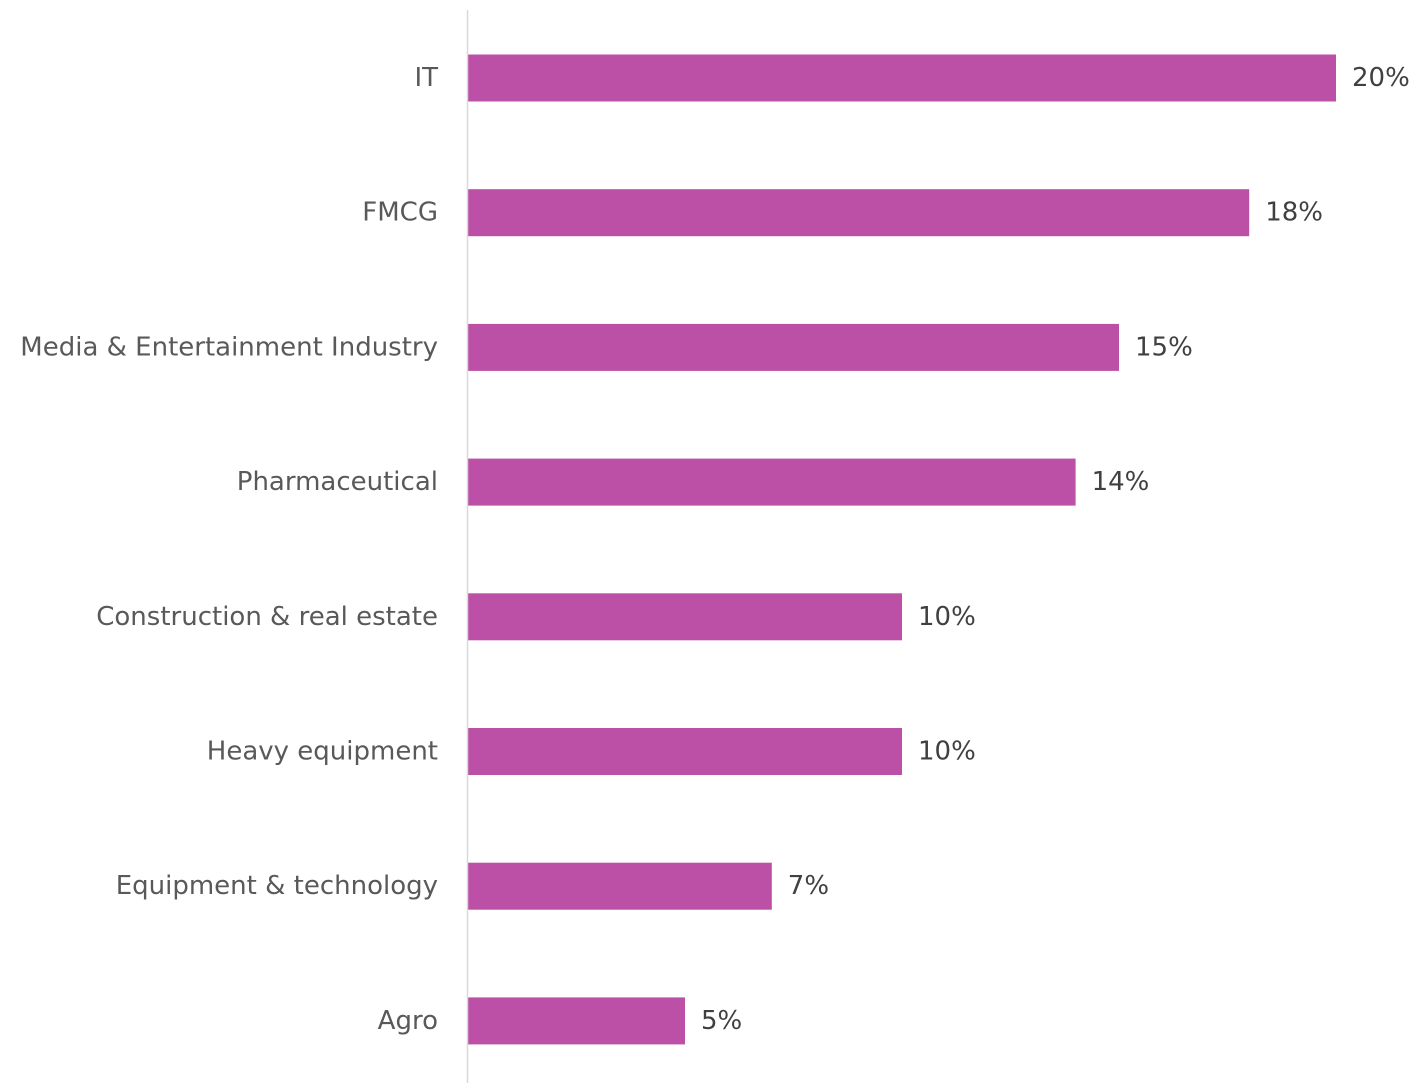 Image resolution: width=1415 pixels, height=1085 pixels. I want to click on value-label: 7%, so click(808, 886).